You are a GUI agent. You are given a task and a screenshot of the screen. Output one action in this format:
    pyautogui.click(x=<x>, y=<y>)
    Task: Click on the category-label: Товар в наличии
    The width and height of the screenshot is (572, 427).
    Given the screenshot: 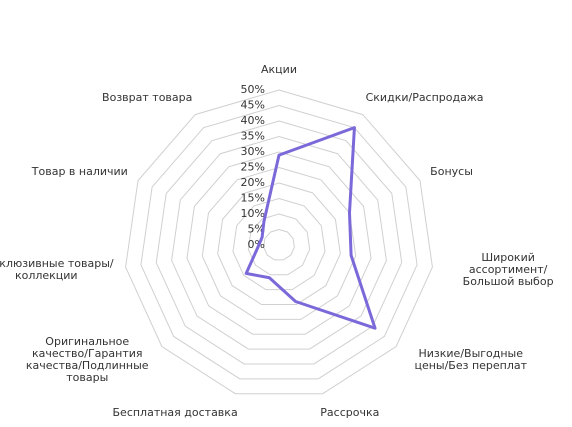 What is the action you would take?
    pyautogui.click(x=79, y=172)
    